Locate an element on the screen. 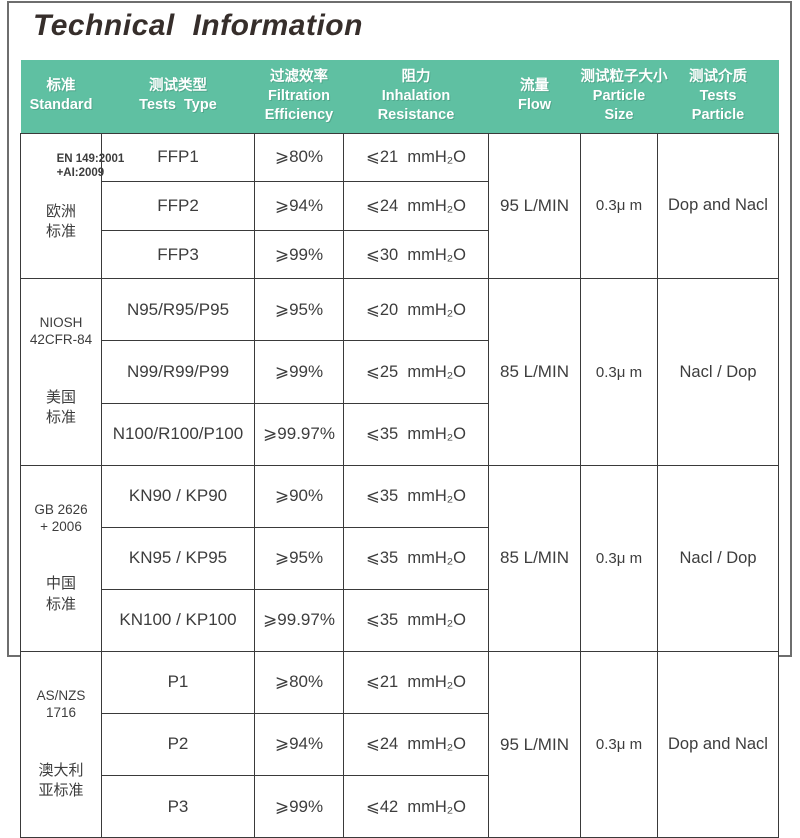  standard-code: AS/NZS 1716 is located at coordinates (61, 703).